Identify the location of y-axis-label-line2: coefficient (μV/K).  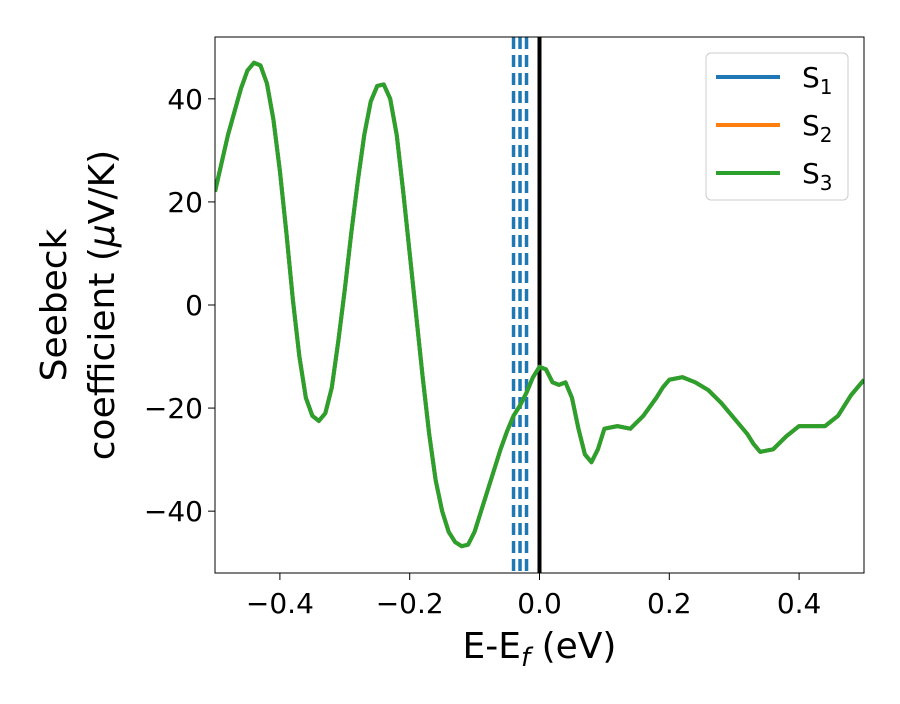
(102, 305).